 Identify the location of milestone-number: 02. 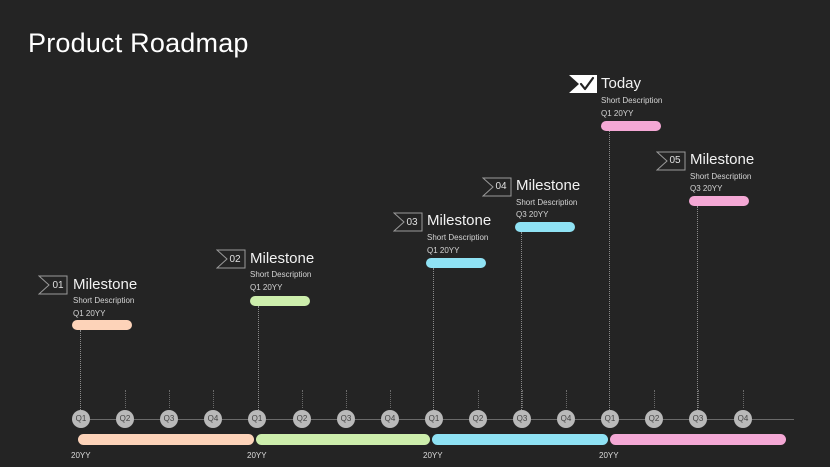
(235, 259).